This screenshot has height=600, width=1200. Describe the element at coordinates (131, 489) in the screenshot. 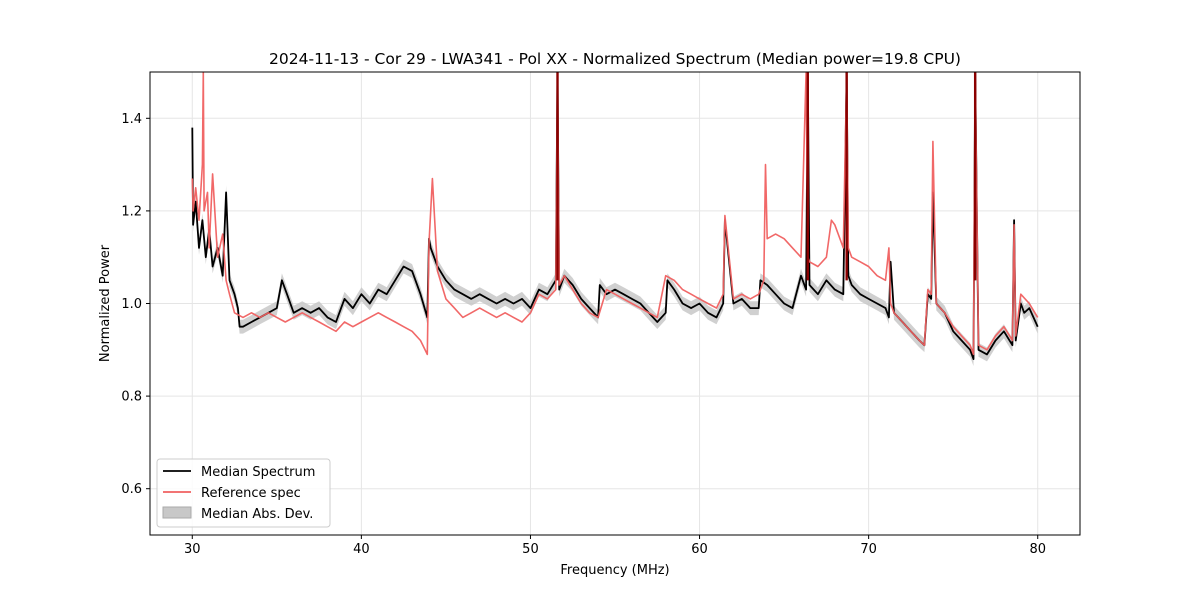

I see `y-tick-label: 0.6` at that location.